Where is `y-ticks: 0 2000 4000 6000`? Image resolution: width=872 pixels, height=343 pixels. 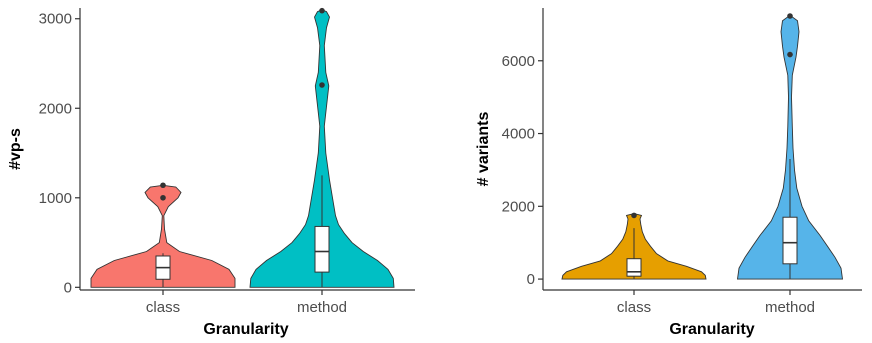
y-ticks: 0 2000 4000 6000 is located at coordinates (522, 170).